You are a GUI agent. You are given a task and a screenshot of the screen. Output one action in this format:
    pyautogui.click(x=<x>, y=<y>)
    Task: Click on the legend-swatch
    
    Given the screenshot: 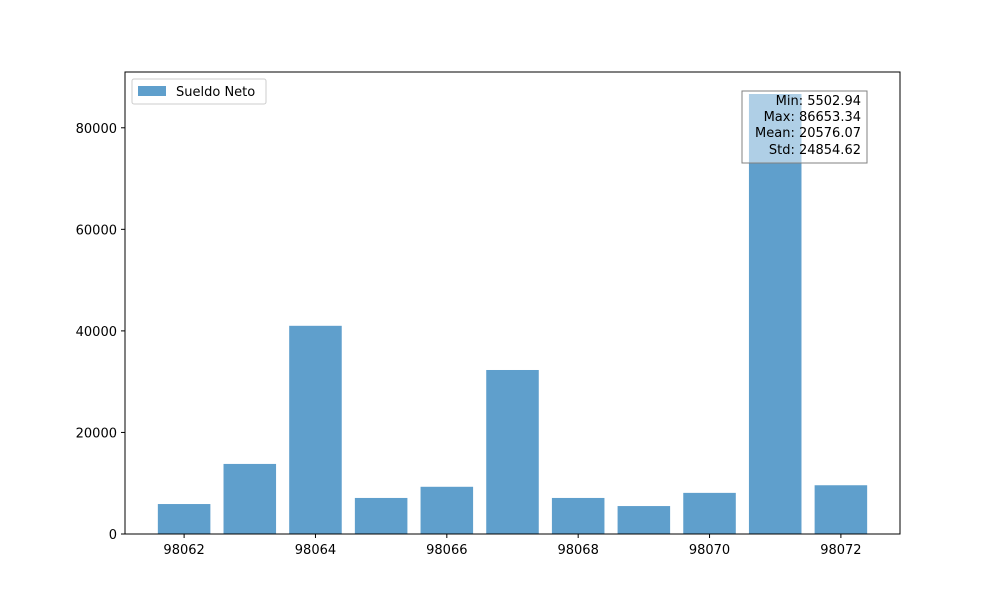 What is the action you would take?
    pyautogui.click(x=152, y=91)
    